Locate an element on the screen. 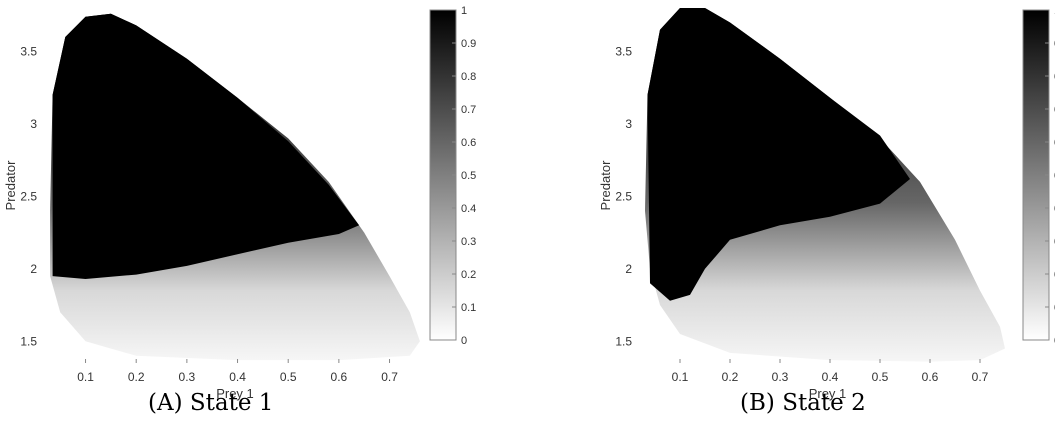 Image resolution: width=1055 pixels, height=431 pixels. colorbar-tick-label: 0.6 is located at coordinates (468, 143).